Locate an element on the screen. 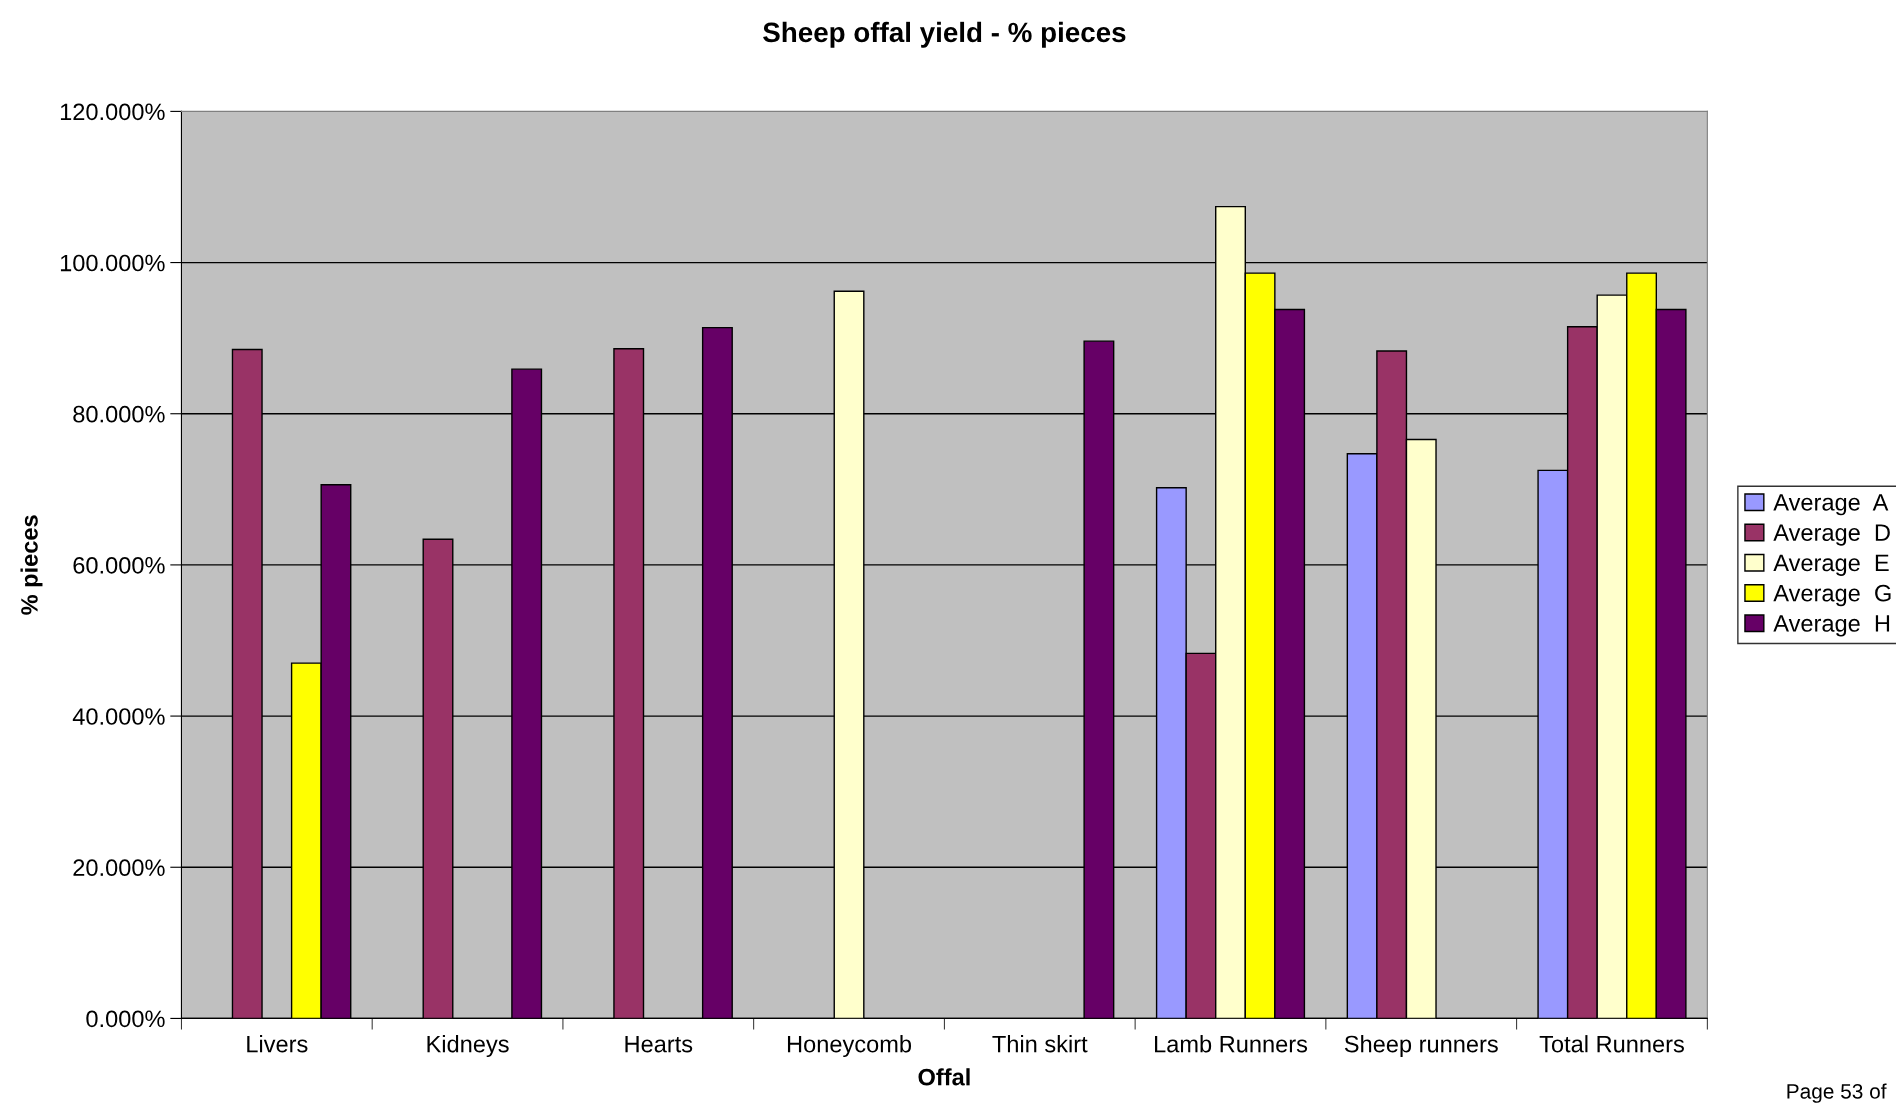 The image size is (1896, 1114). y-tick-label: 60.000% is located at coordinates (119, 565).